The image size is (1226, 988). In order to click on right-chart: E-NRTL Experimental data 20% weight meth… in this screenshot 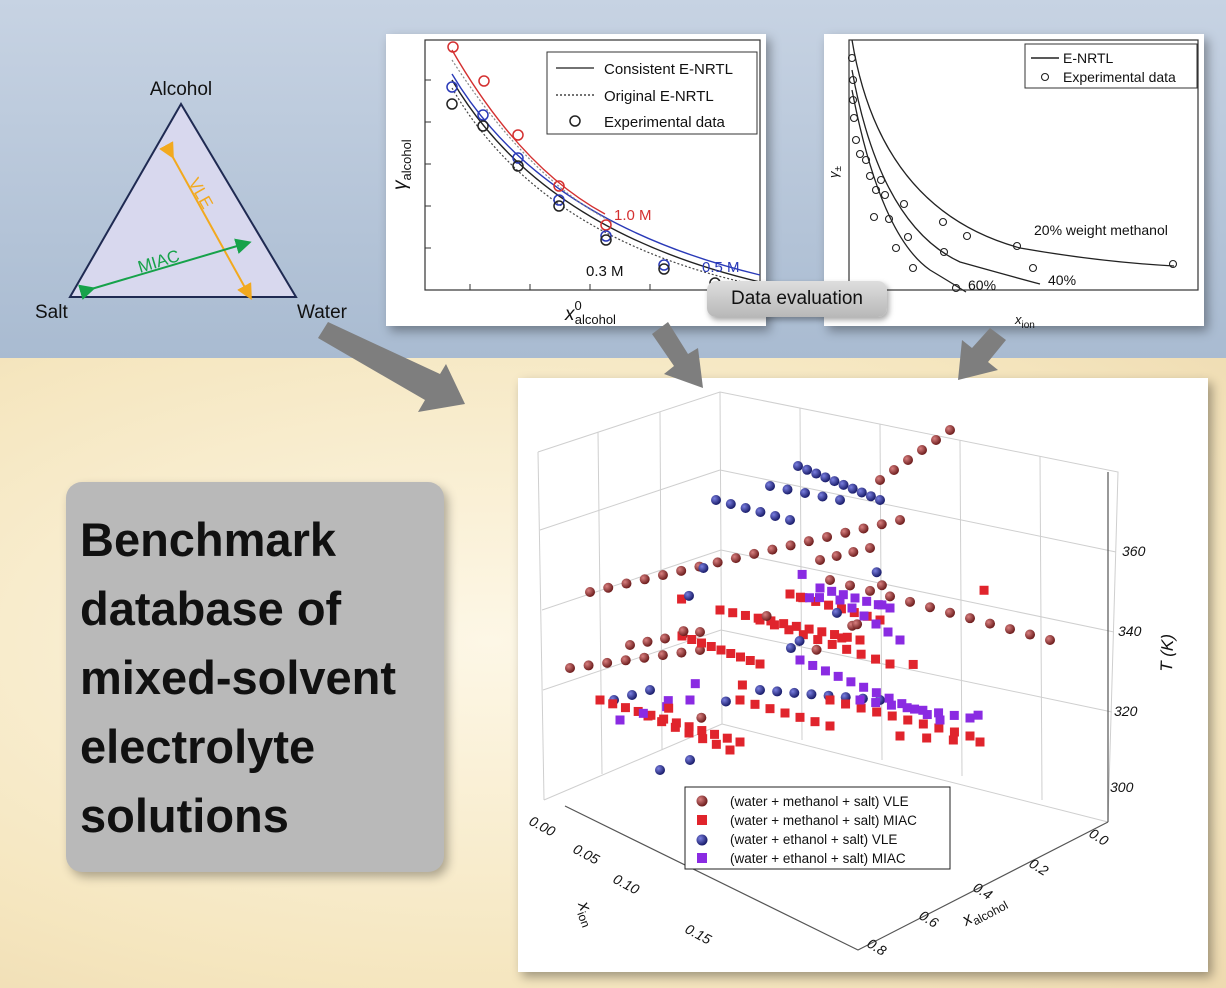, I will do `click(1012, 185)`.